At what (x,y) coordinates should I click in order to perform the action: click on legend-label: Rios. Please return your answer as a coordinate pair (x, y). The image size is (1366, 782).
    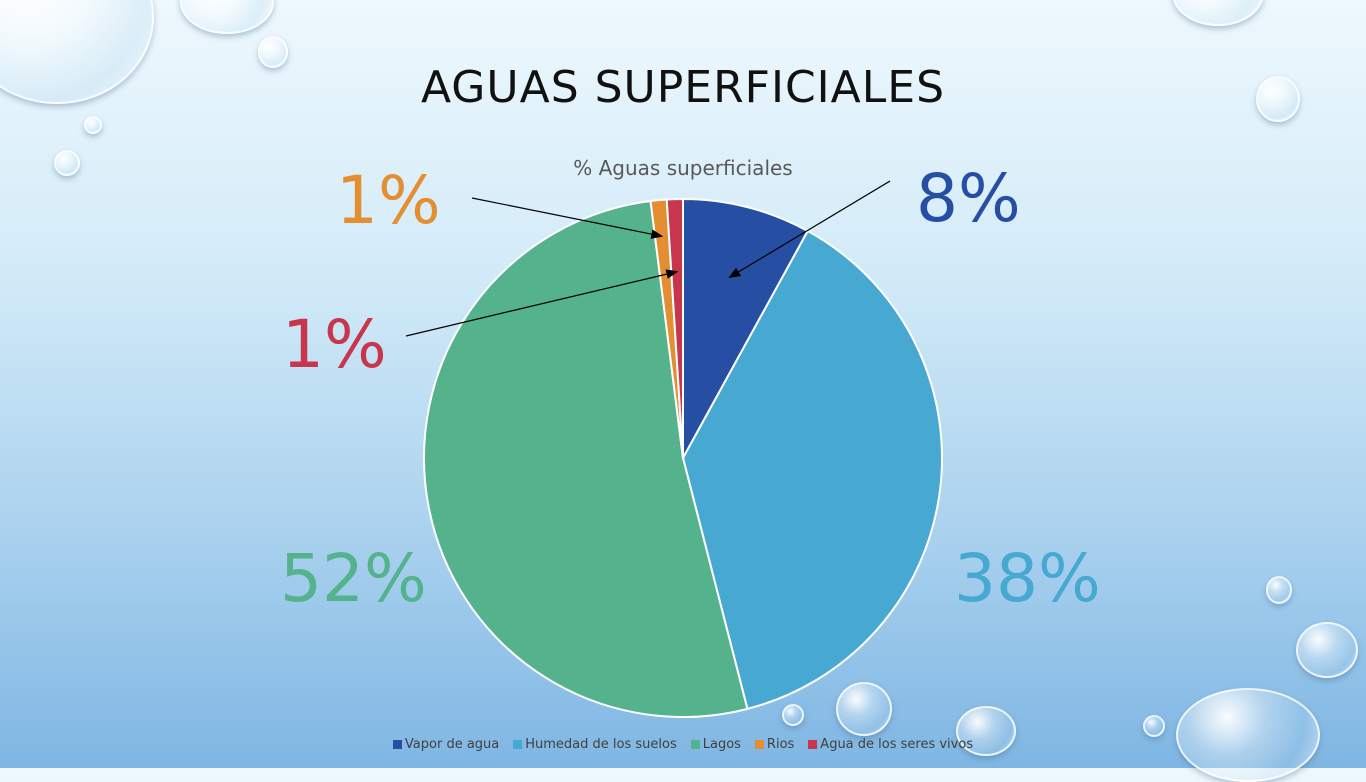
    Looking at the image, I should click on (780, 744).